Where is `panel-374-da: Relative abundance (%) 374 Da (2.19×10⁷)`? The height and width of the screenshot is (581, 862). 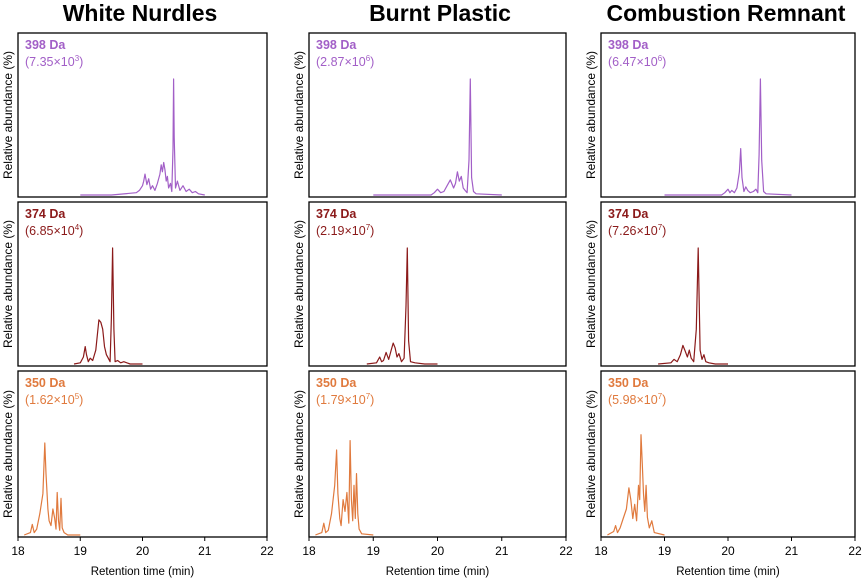
panel-374-da: Relative abundance (%) 374 Da (2.19×10⁷) is located at coordinates (429, 284).